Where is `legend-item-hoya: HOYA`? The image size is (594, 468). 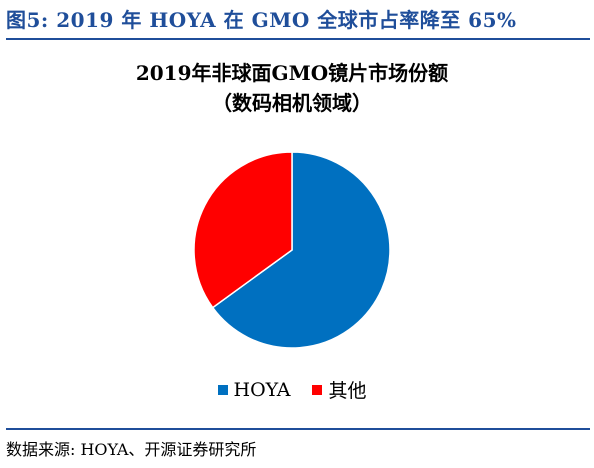 legend-item-hoya: HOYA is located at coordinates (254, 389).